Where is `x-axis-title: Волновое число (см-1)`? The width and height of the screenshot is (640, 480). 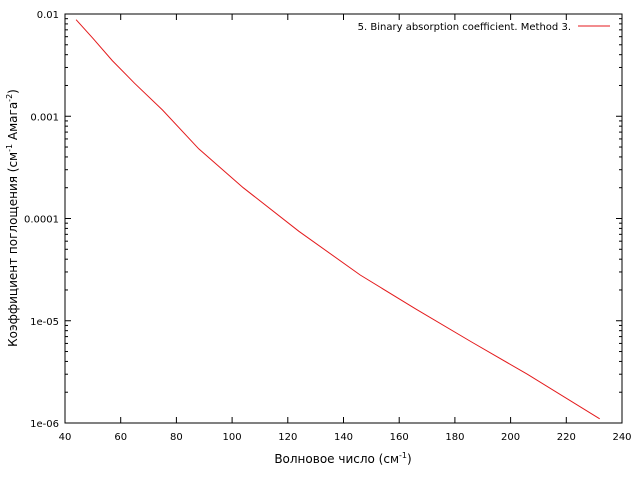 x-axis-title: Волновое число (см-1) is located at coordinates (342, 458).